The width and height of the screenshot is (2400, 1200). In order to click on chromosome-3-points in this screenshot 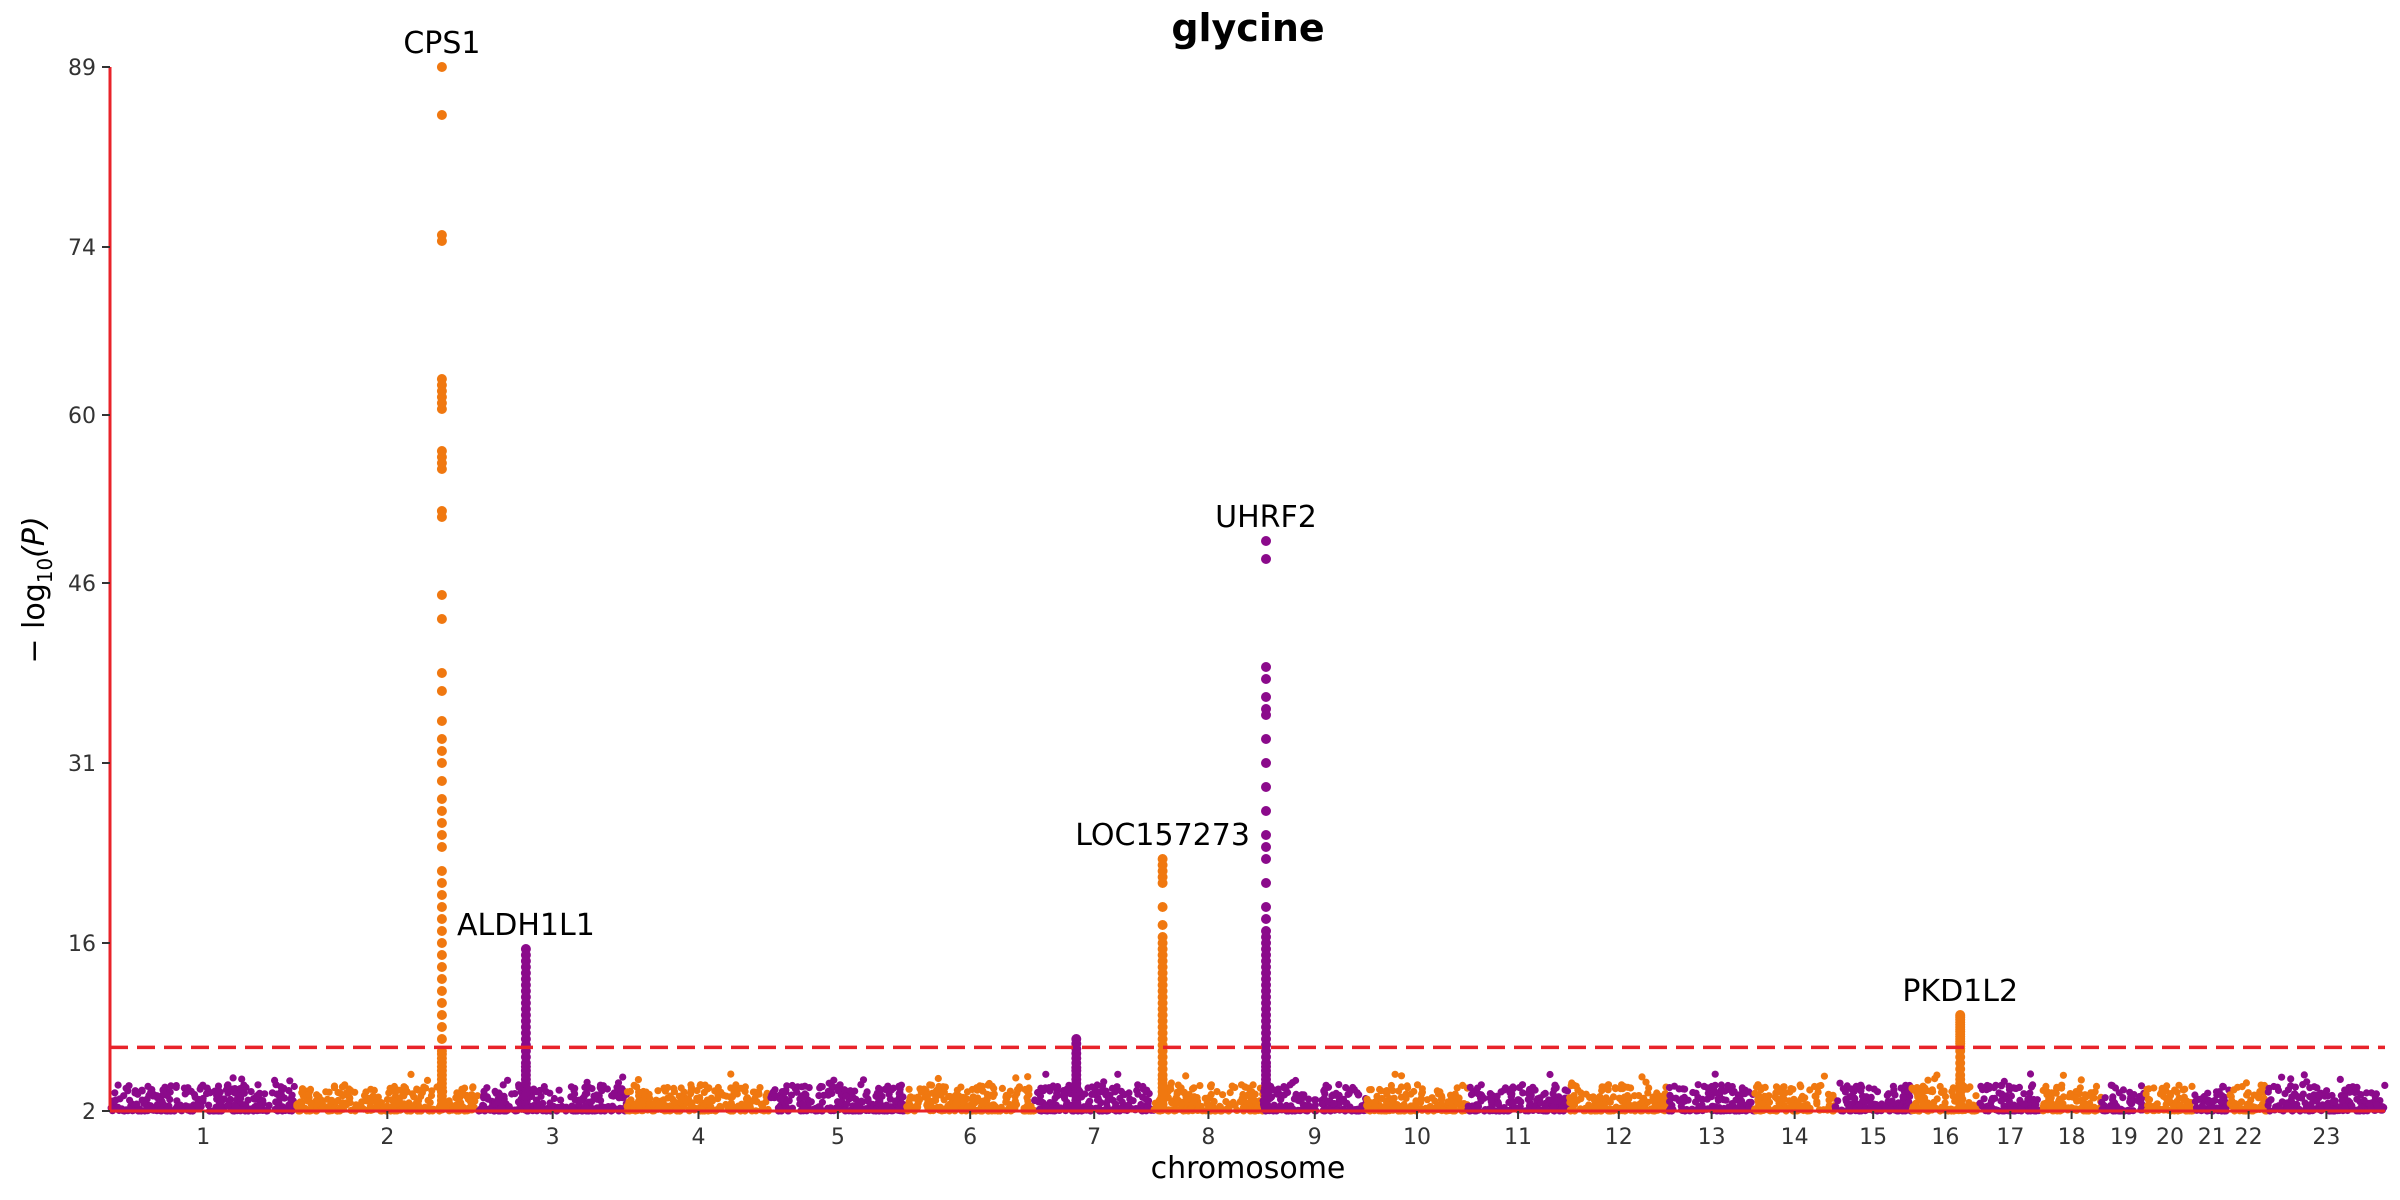, I will do `click(553, 1094)`.